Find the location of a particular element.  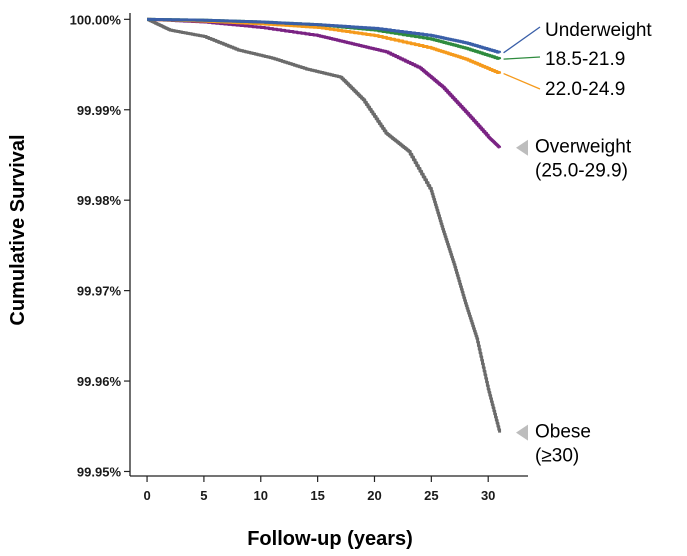

y-axis-title: Cumulative Survival is located at coordinates (18, 229).